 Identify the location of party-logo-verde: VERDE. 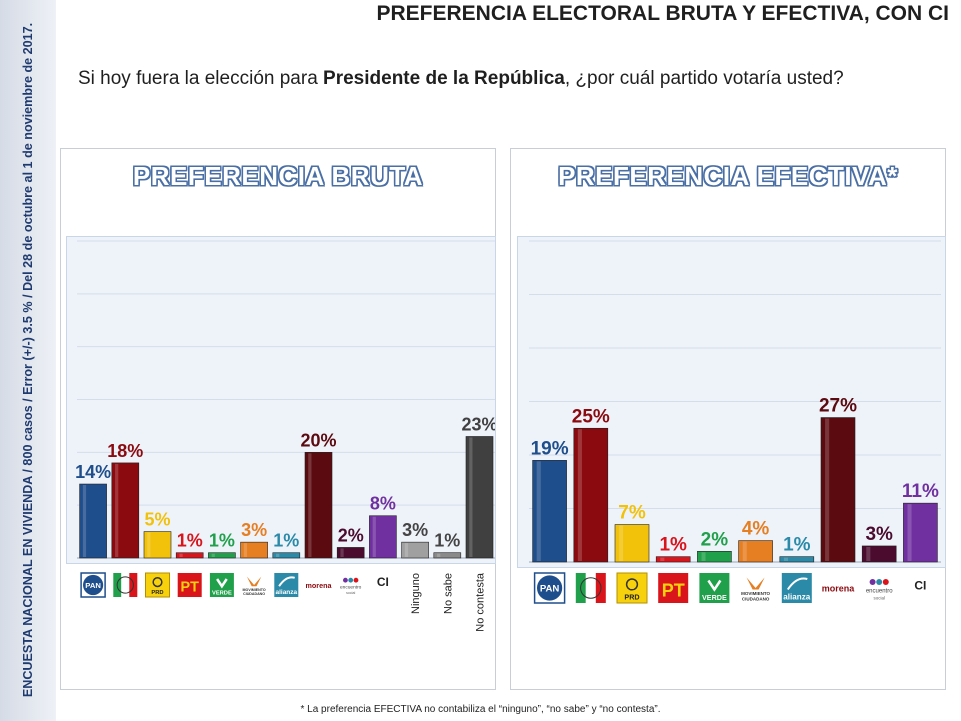
(714, 588).